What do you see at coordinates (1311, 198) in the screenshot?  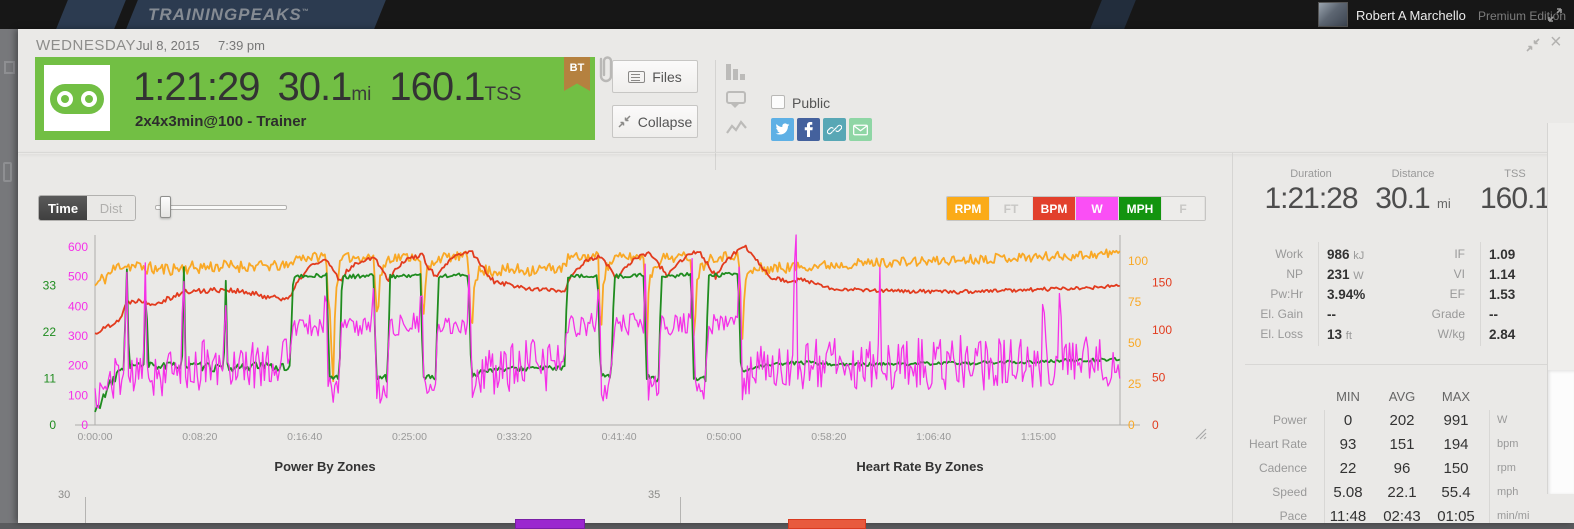 I see `duration-stat-value: 1:21:28` at bounding box center [1311, 198].